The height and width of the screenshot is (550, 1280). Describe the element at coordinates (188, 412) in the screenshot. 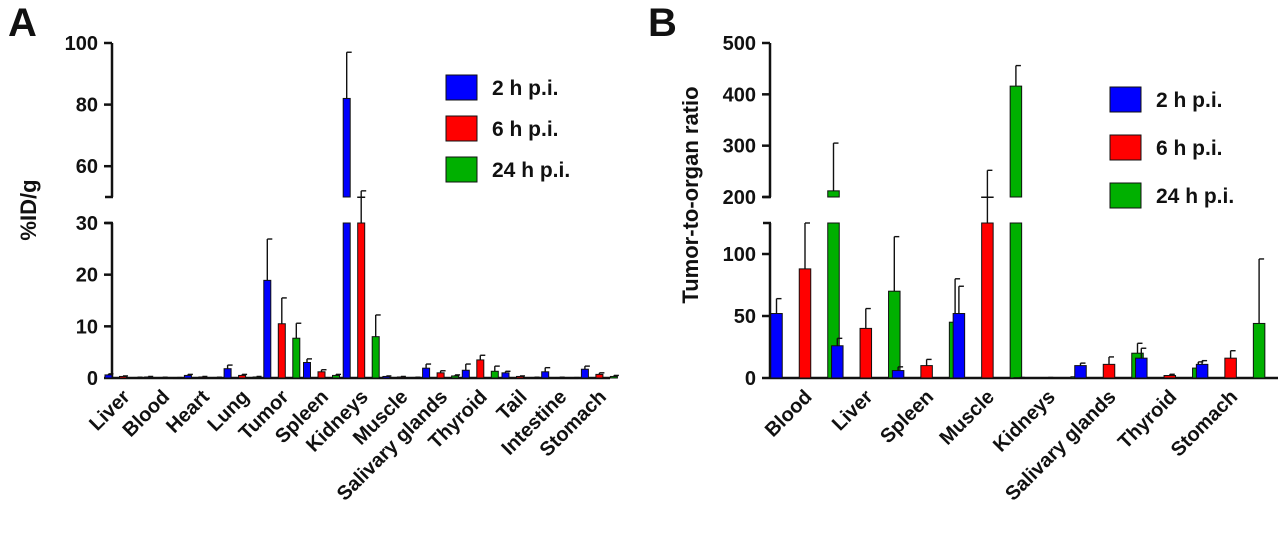

I see `x-tick-label: Heart` at that location.